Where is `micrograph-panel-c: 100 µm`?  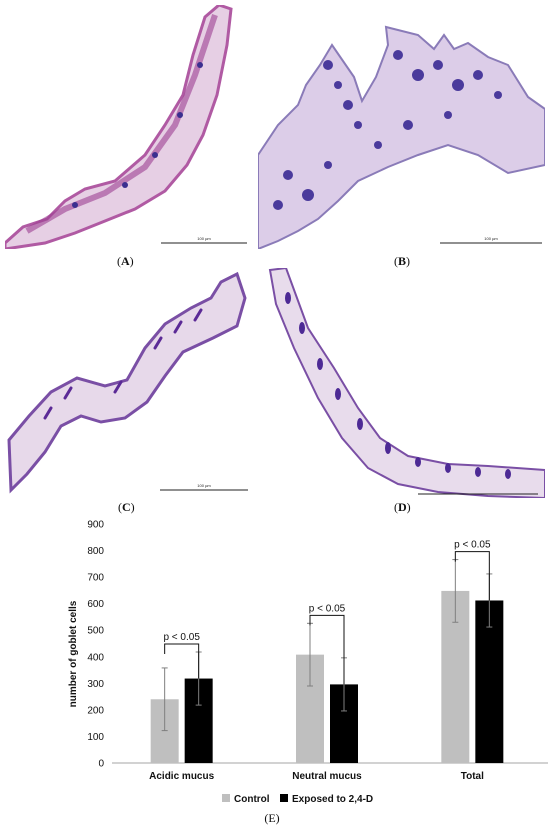
micrograph-panel-c: 100 µm is located at coordinates (127, 383).